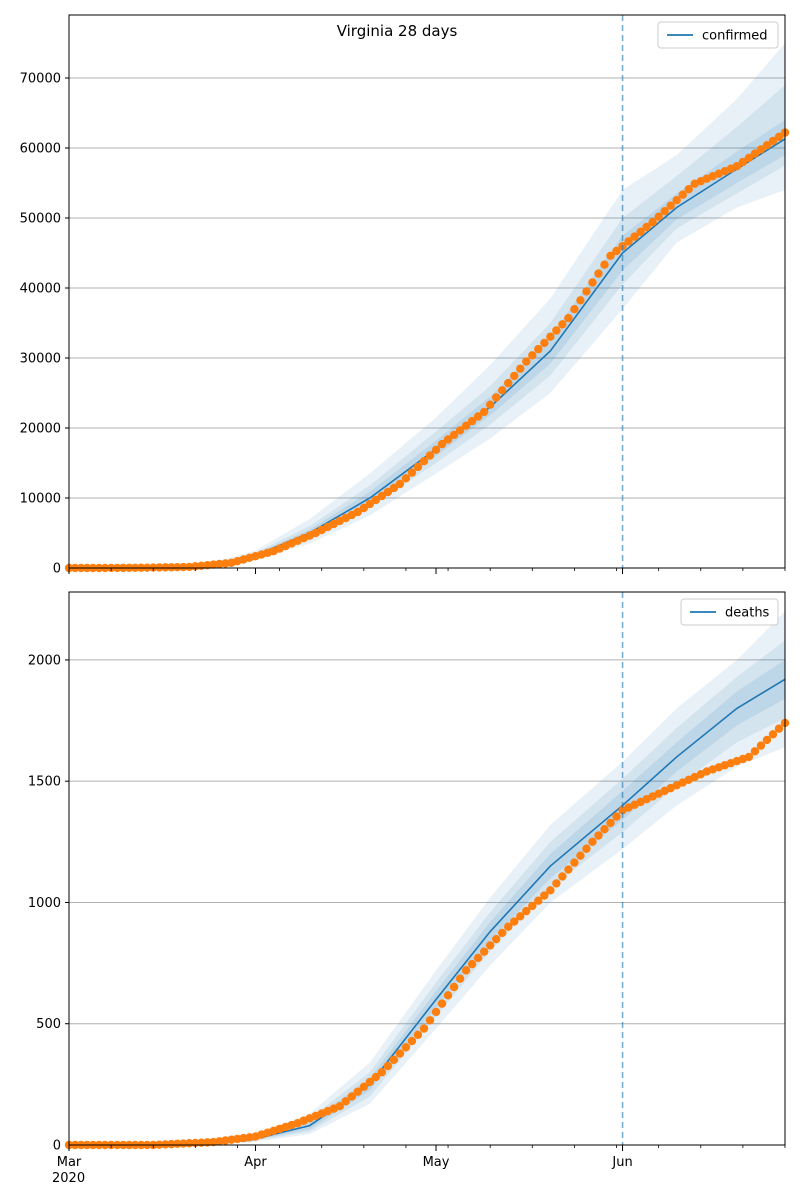  What do you see at coordinates (718, 35) in the screenshot?
I see `legend-box` at bounding box center [718, 35].